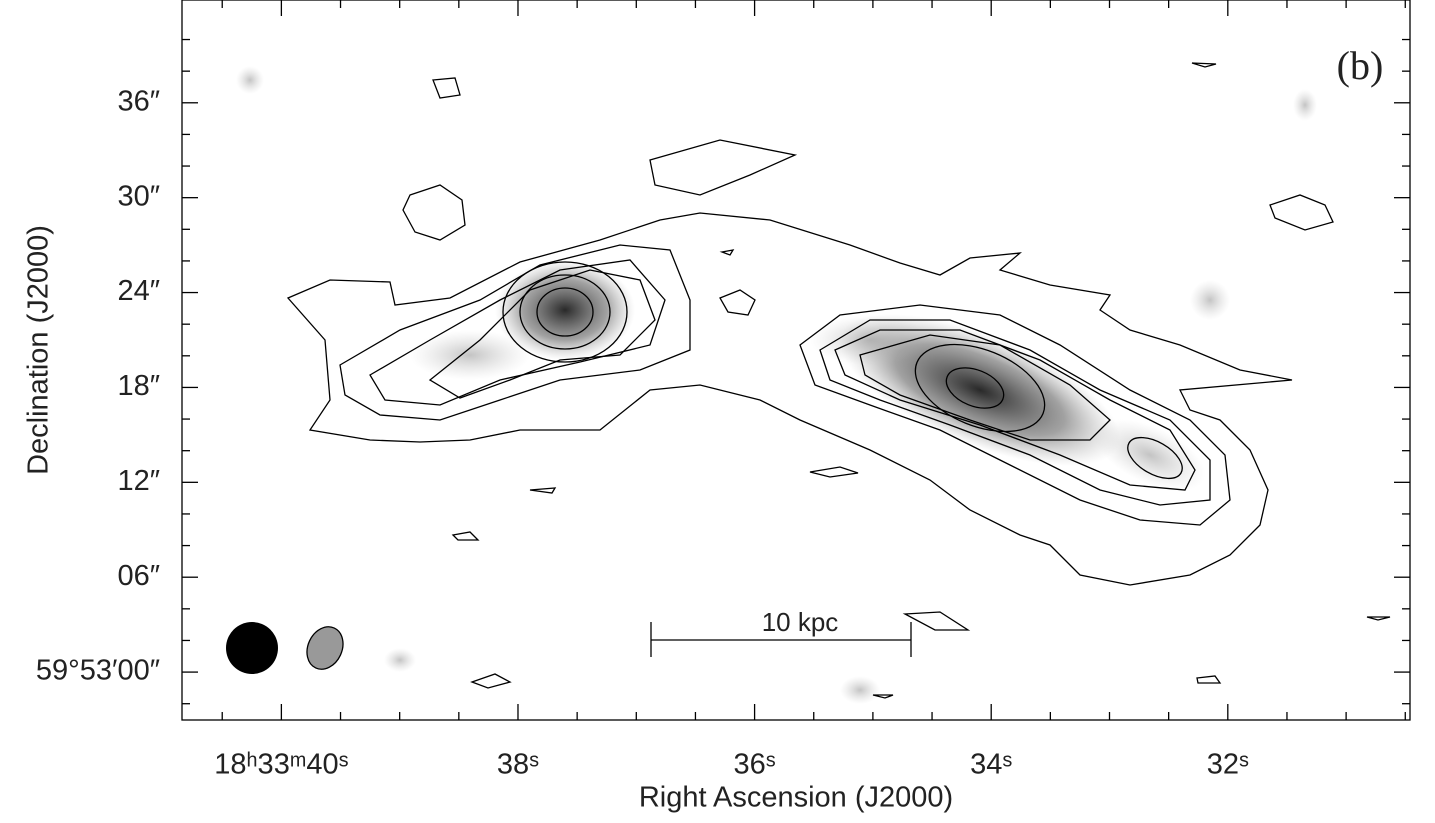  I want to click on x-tick-label: 36ˢ, so click(755, 765).